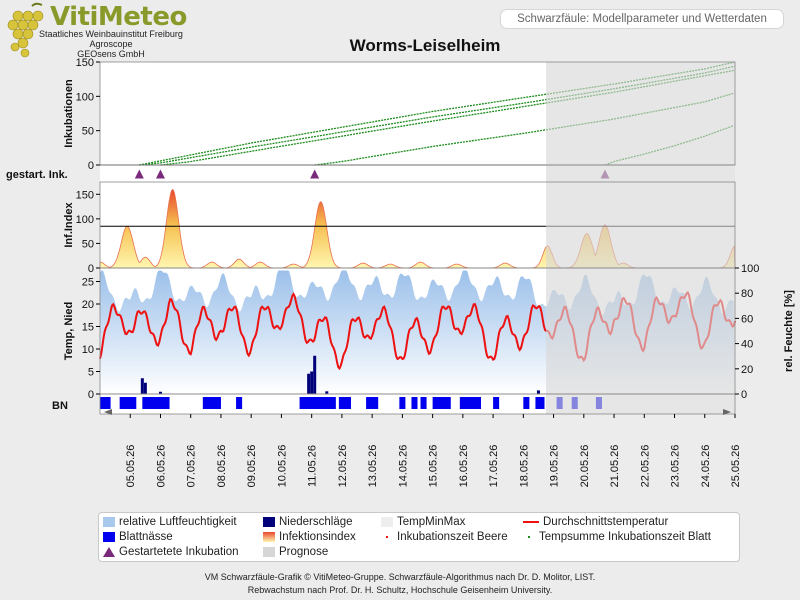 The width and height of the screenshot is (800, 600). I want to click on legend-label: Inkubationszeit Beere, so click(452, 537).